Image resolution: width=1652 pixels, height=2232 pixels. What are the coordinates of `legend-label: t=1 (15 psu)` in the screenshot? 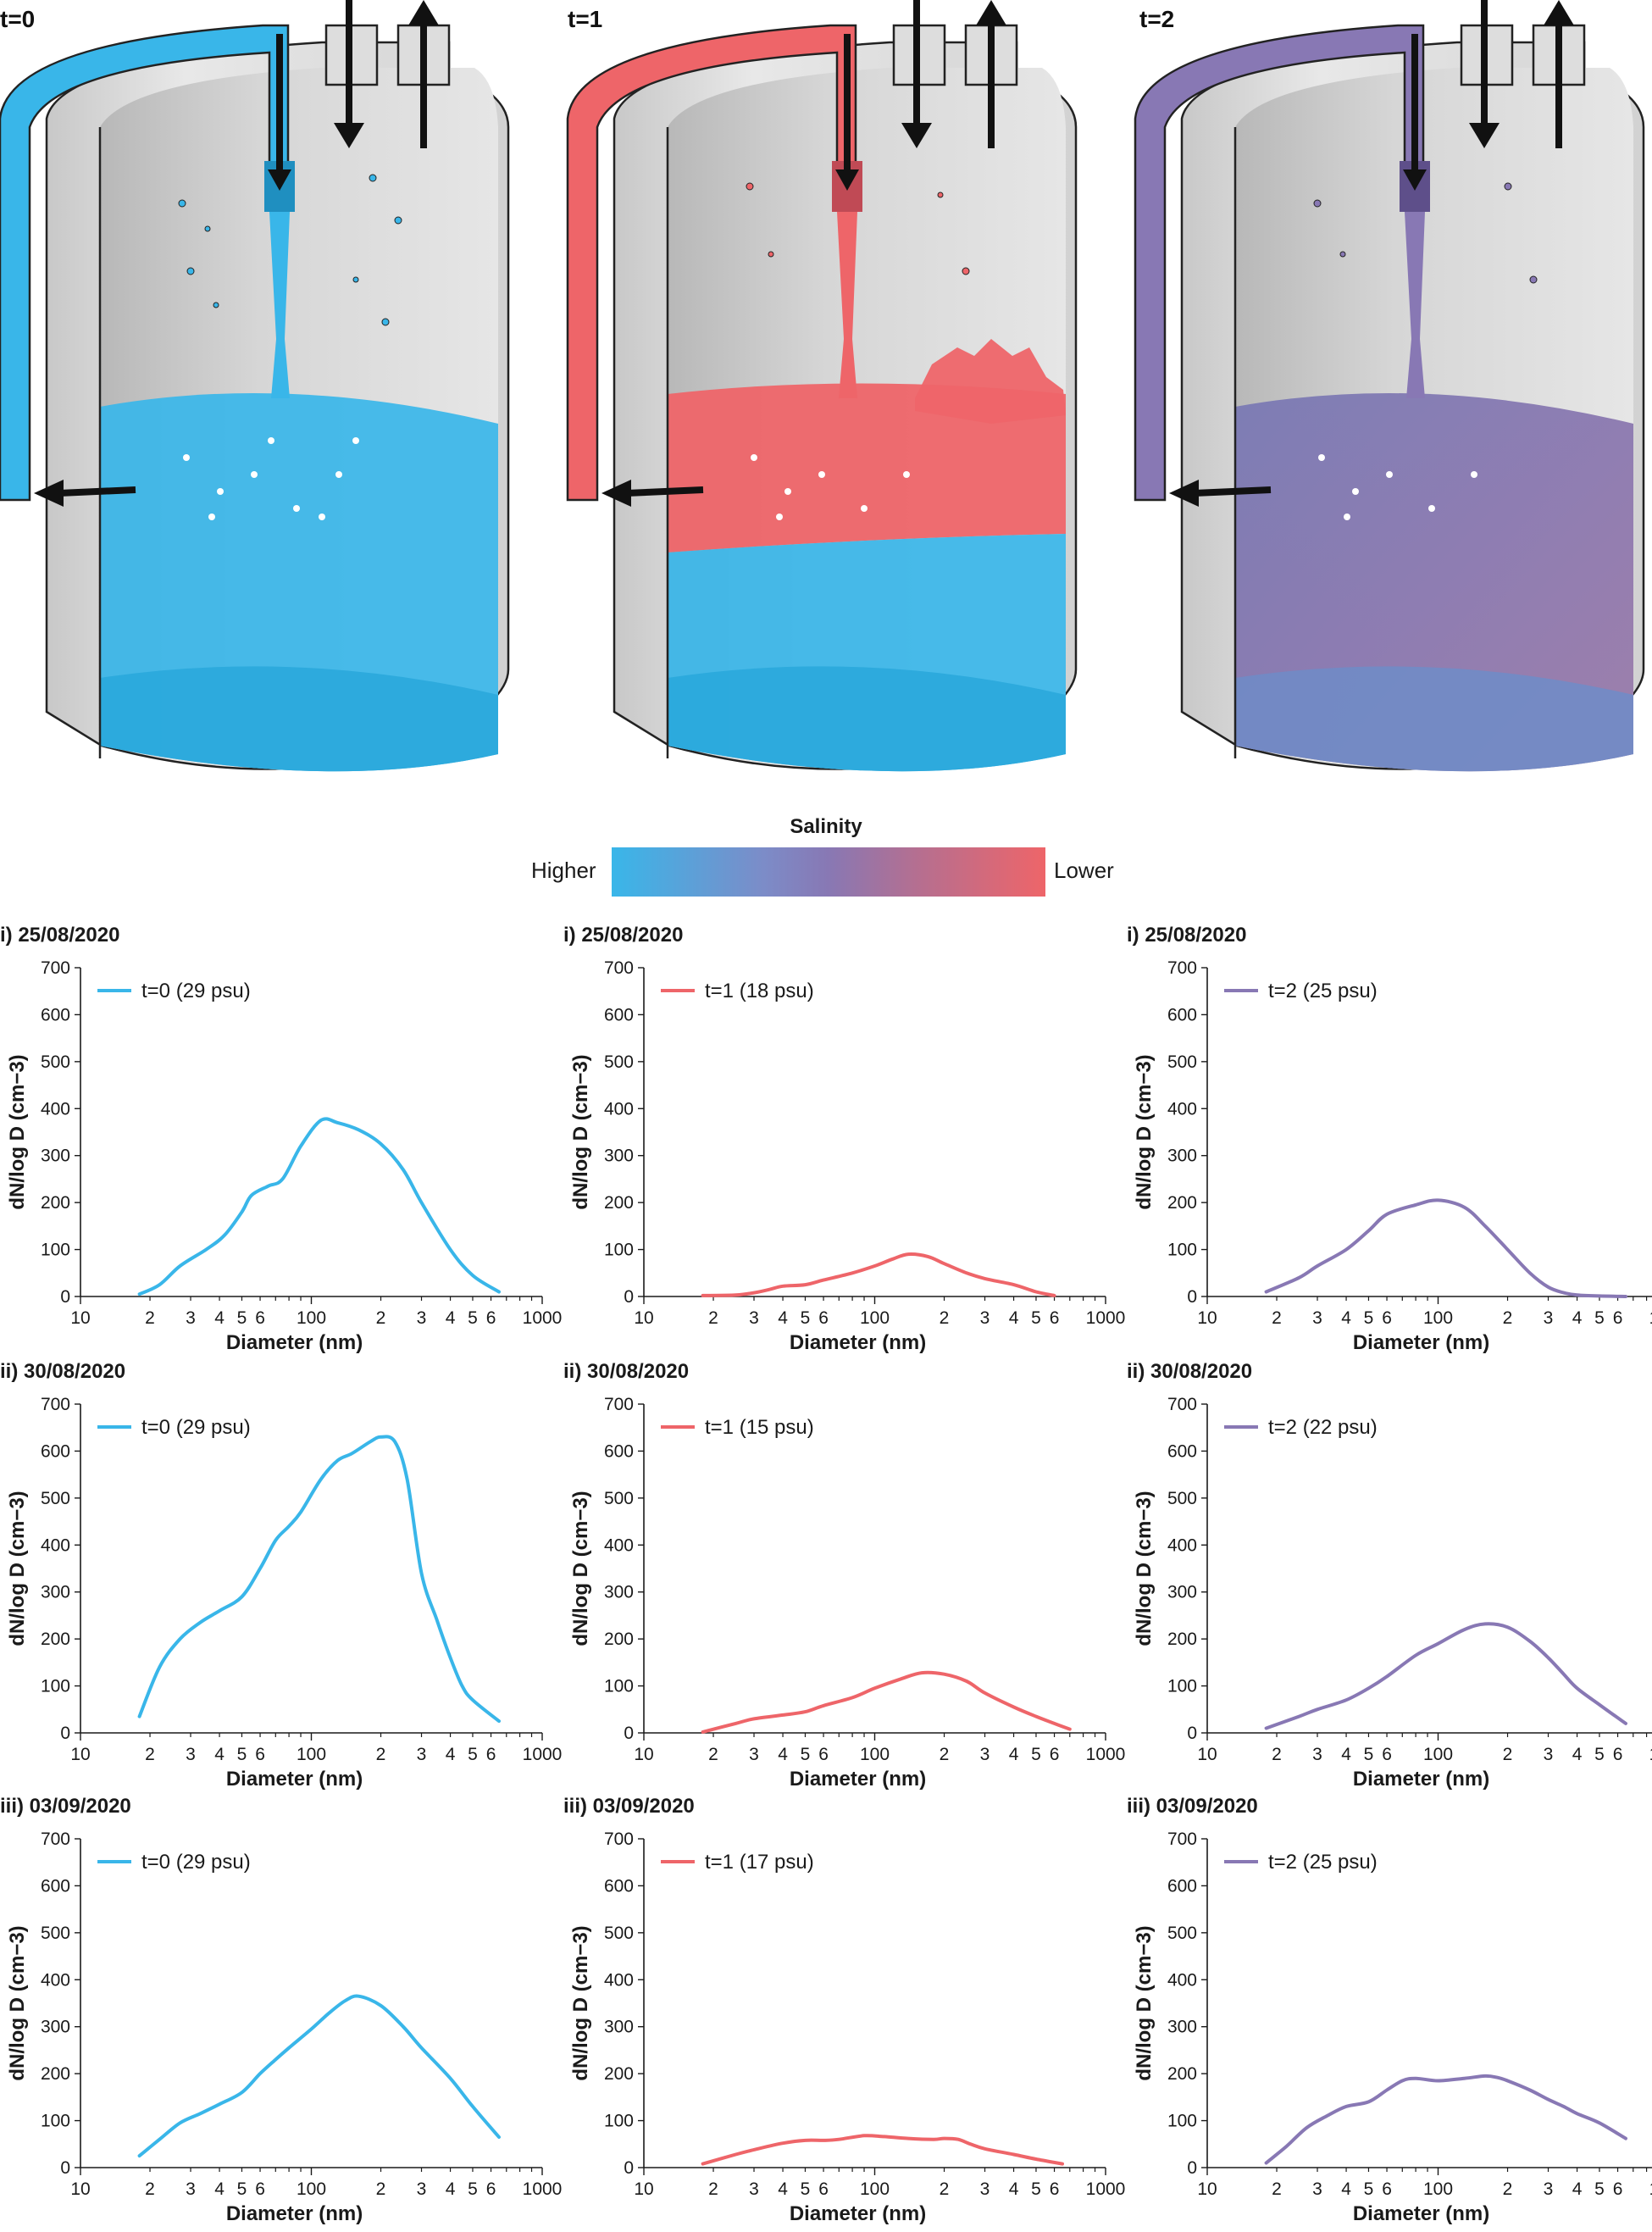 It's located at (760, 1427).